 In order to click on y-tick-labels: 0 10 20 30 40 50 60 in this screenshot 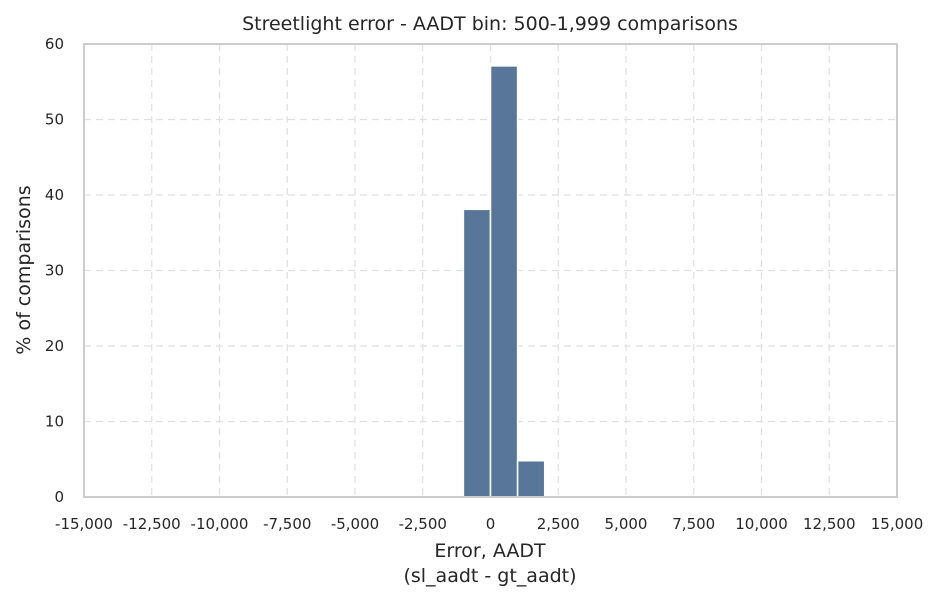, I will do `click(54, 270)`.